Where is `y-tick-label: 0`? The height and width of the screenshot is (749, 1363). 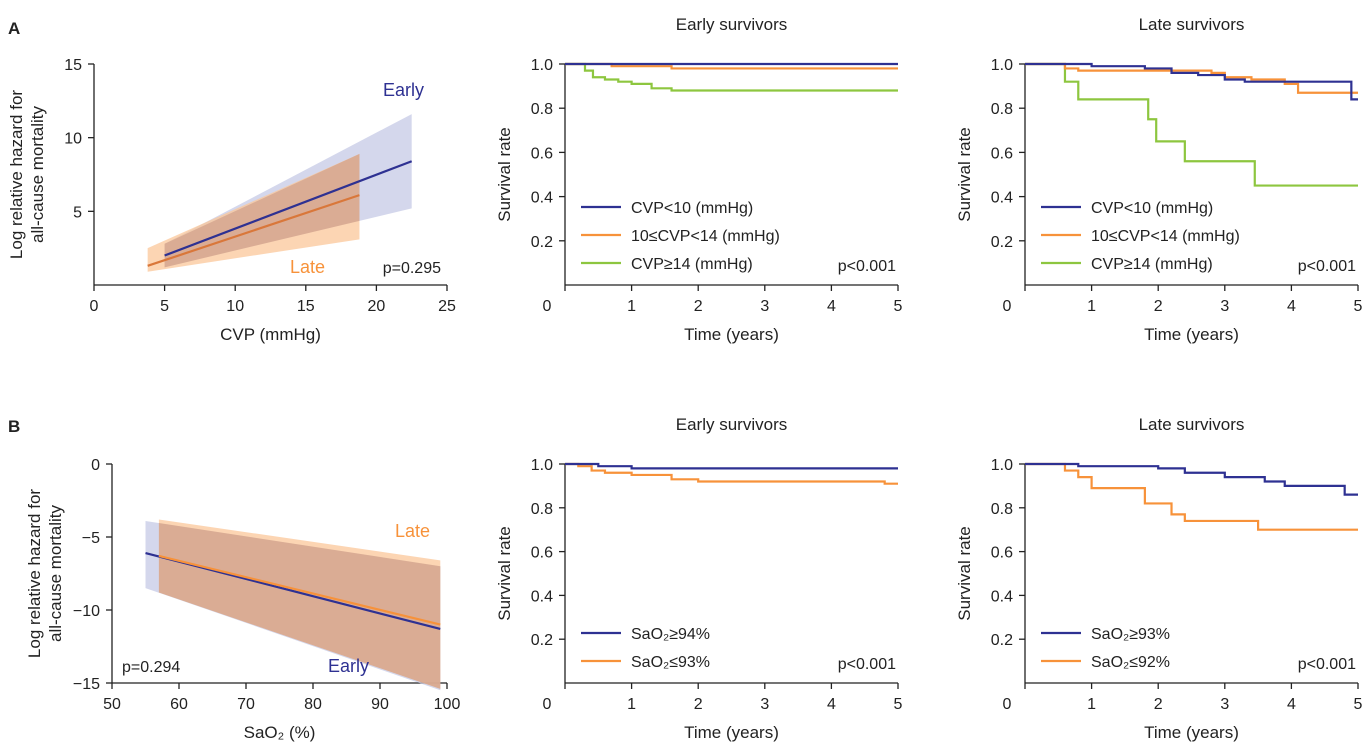
y-tick-label: 0 is located at coordinates (95, 465).